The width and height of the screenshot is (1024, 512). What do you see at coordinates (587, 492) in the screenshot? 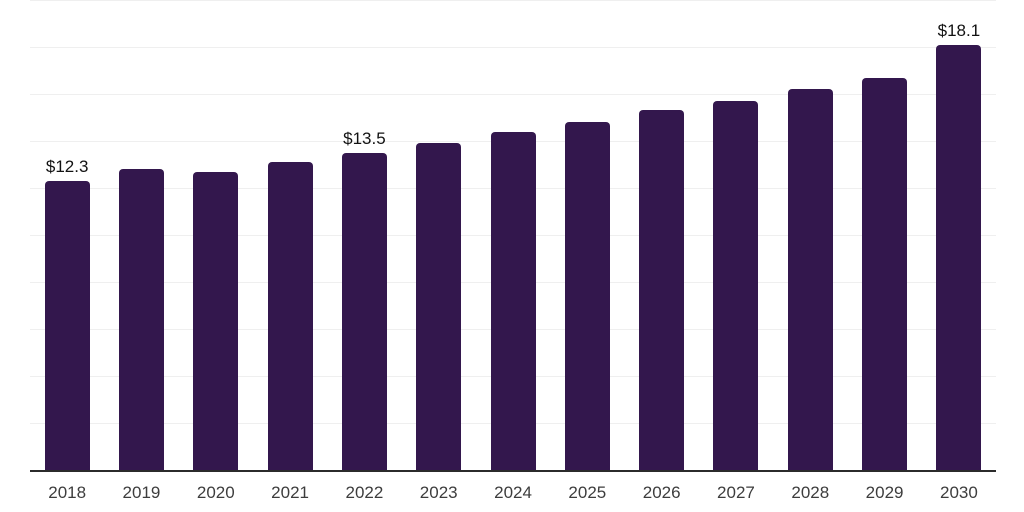
I see `x-tick-label-2025: 2025` at bounding box center [587, 492].